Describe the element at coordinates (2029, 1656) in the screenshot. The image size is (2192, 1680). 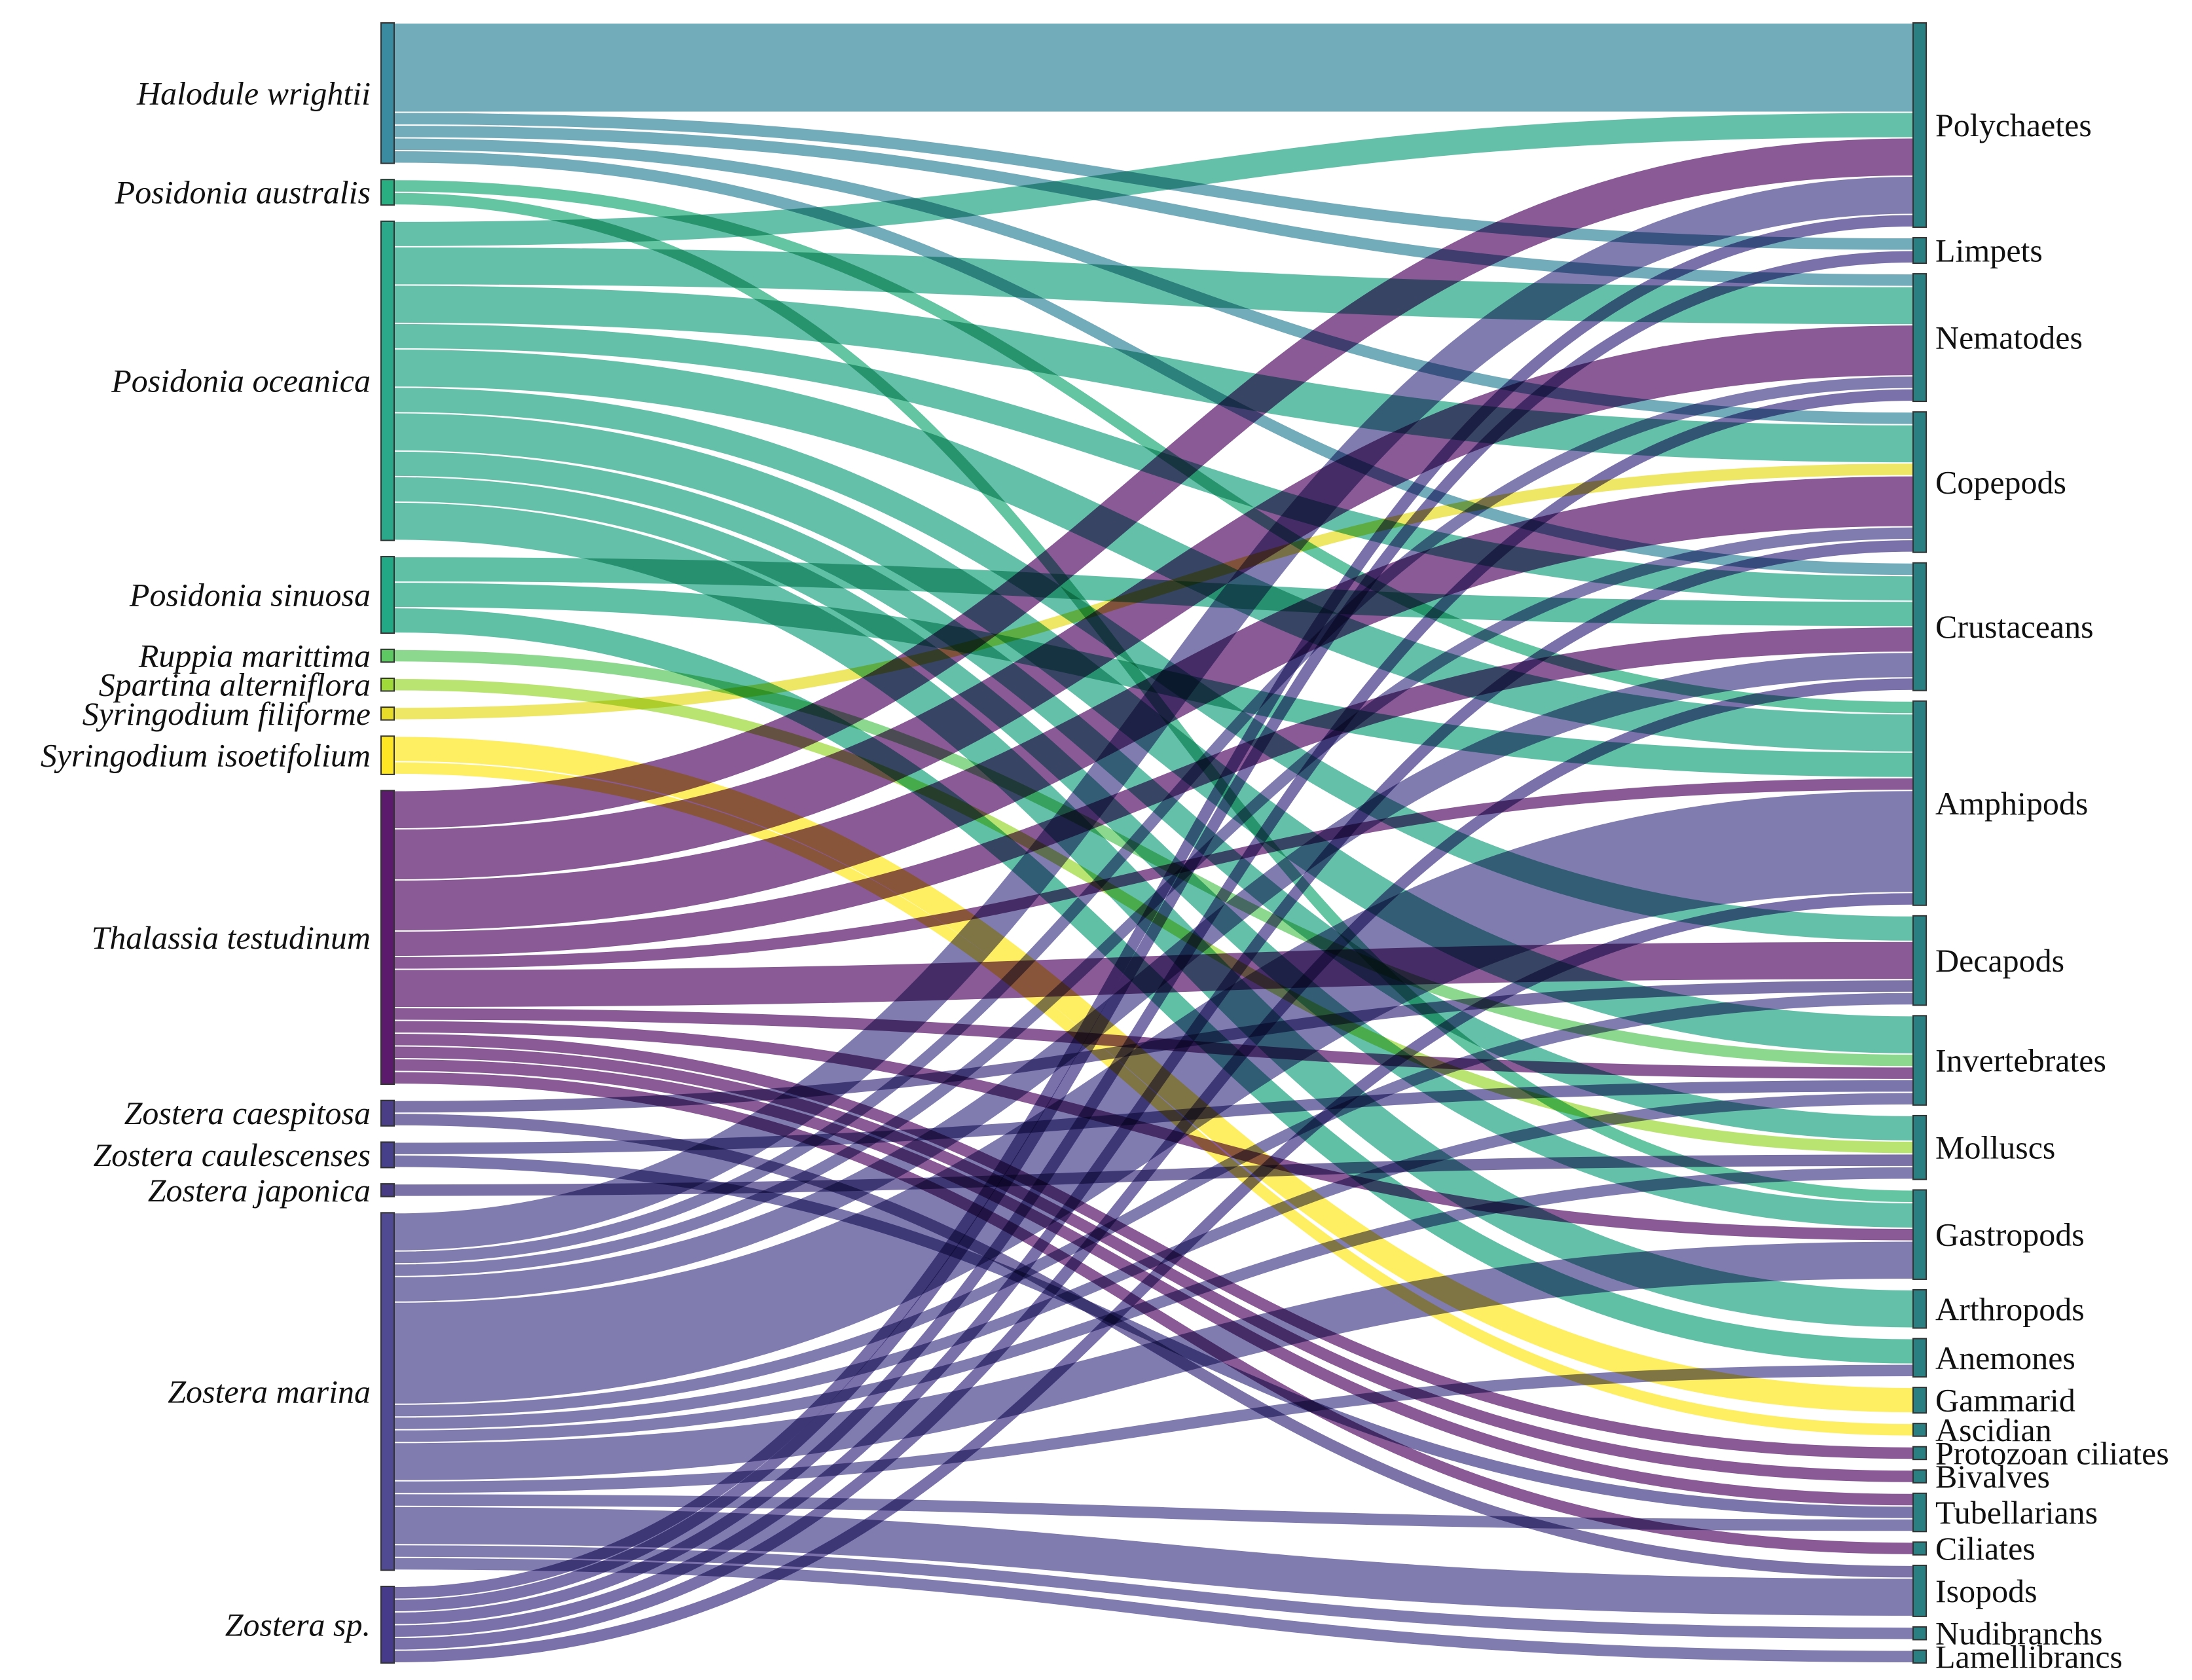
I see `target-label-lamellibrancs: Lamellibrancs` at that location.